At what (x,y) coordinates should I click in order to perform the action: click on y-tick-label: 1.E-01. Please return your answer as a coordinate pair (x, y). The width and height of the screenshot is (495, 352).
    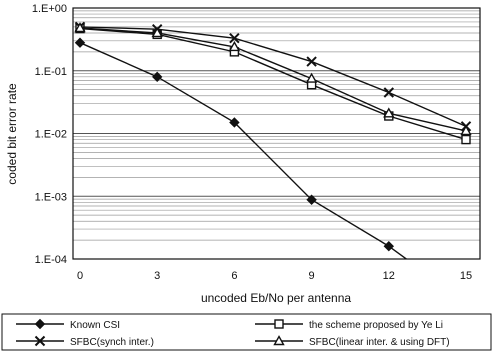
    Looking at the image, I should click on (51, 72).